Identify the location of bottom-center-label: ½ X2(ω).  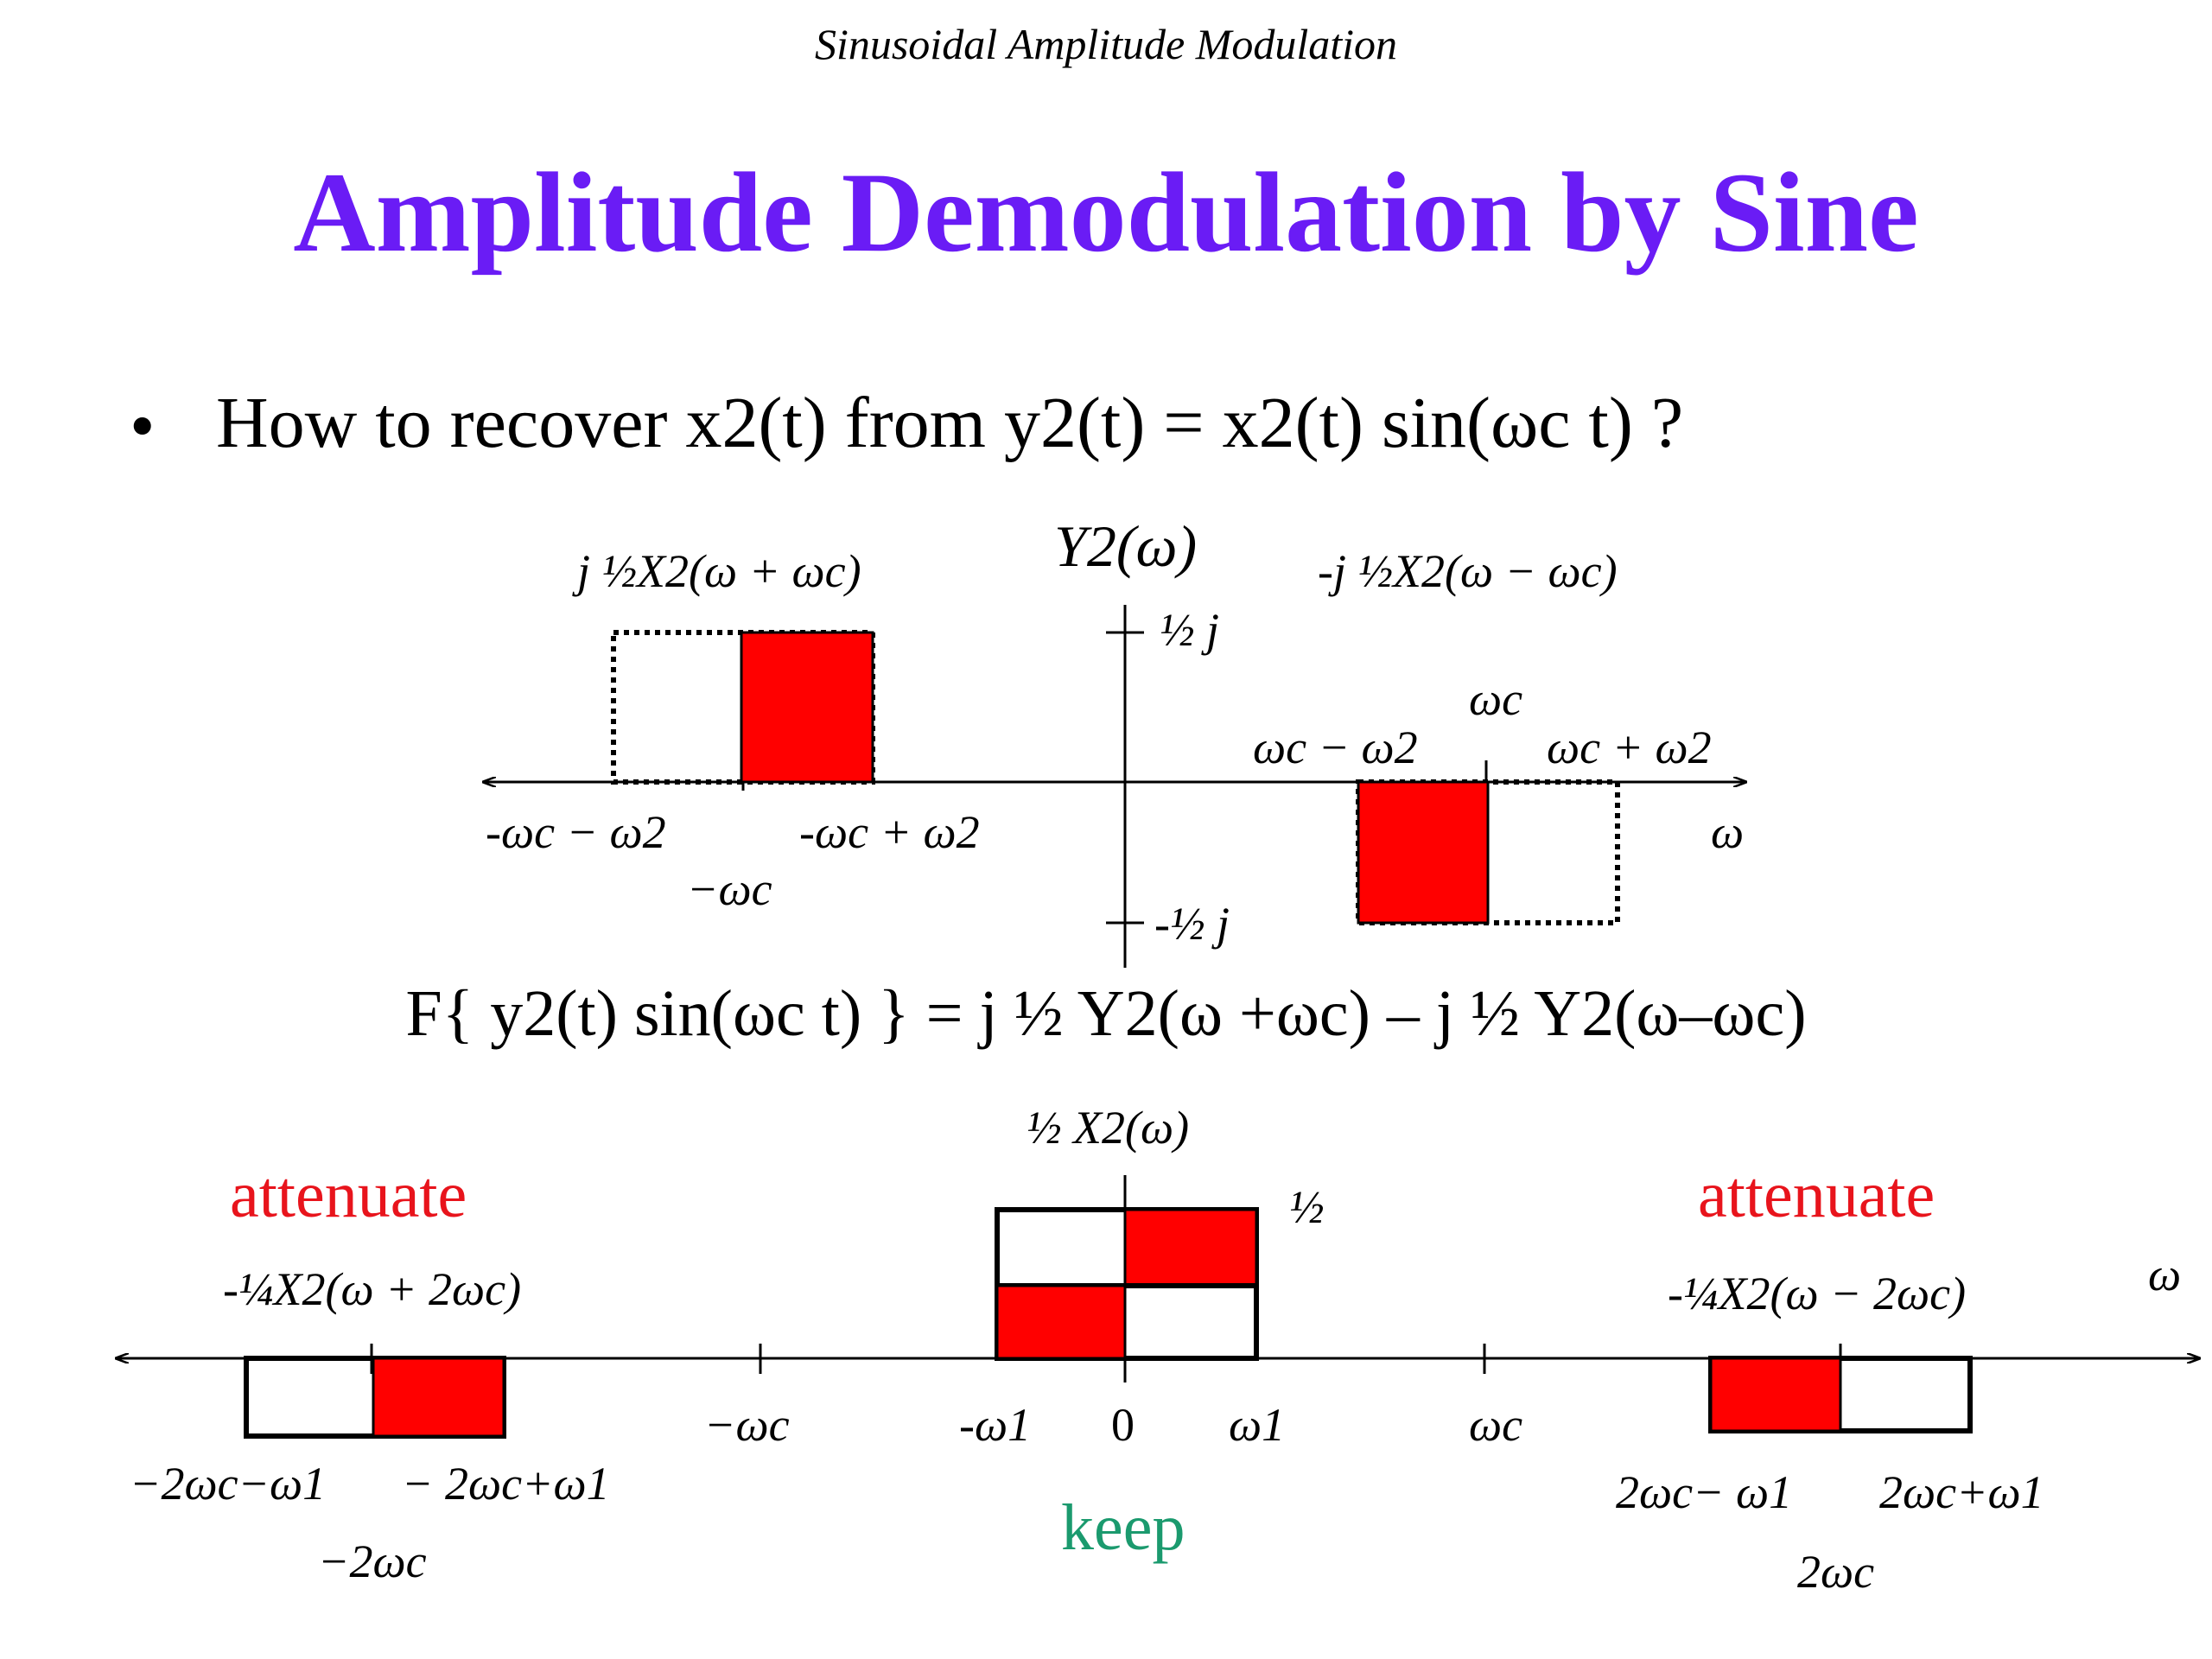
(1108, 1128).